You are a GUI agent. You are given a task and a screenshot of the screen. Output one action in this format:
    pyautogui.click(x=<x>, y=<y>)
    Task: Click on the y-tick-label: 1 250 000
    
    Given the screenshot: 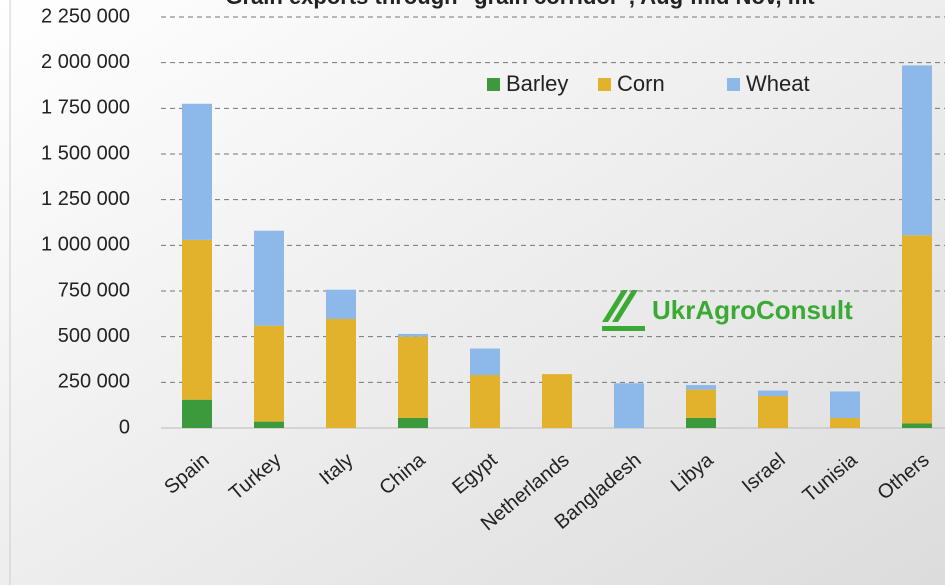 What is the action you would take?
    pyautogui.click(x=85, y=199)
    